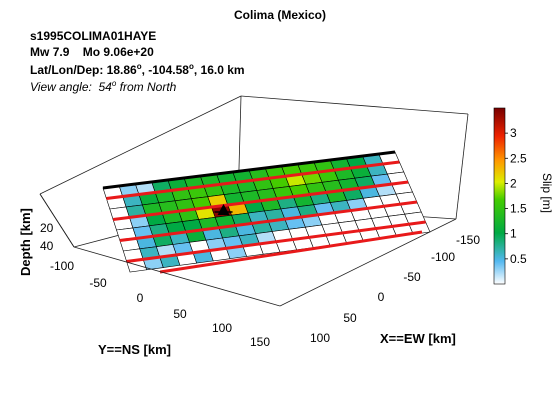  Describe the element at coordinates (212, 70) in the screenshot. I see `location-dep: 16.0` at that location.